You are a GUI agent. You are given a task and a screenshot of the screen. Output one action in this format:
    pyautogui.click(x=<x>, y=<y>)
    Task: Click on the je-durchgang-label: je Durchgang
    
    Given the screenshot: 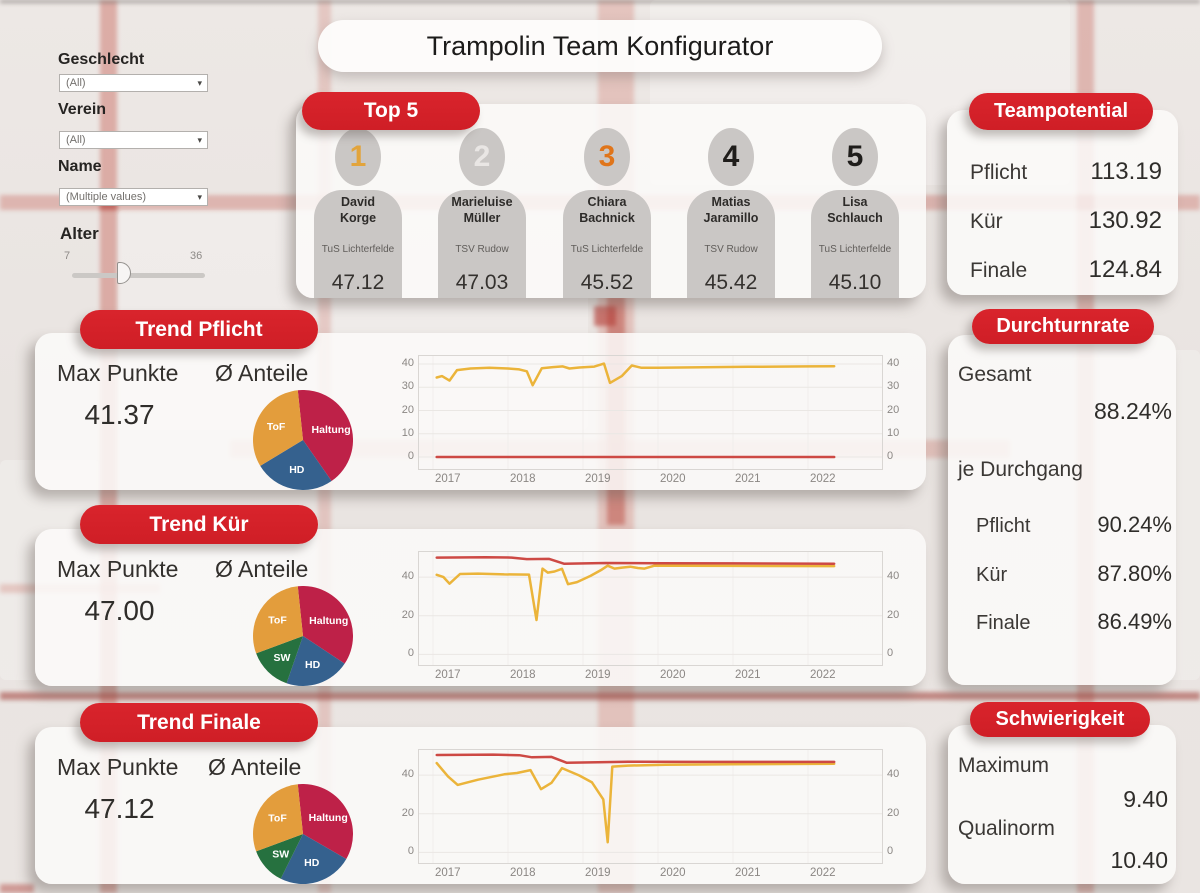 What is the action you would take?
    pyautogui.click(x=1020, y=469)
    